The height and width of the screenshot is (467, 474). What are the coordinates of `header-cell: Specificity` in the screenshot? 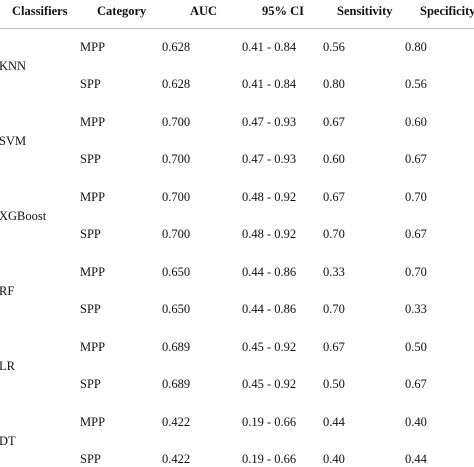 It's located at (447, 11).